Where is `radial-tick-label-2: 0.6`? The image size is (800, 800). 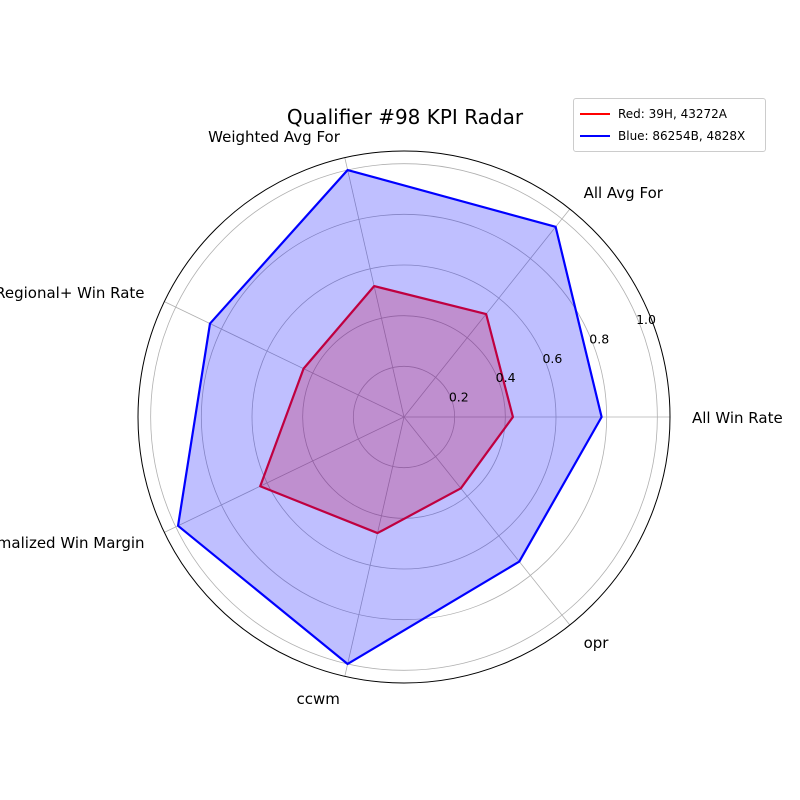
radial-tick-label-2: 0.6 is located at coordinates (552, 358).